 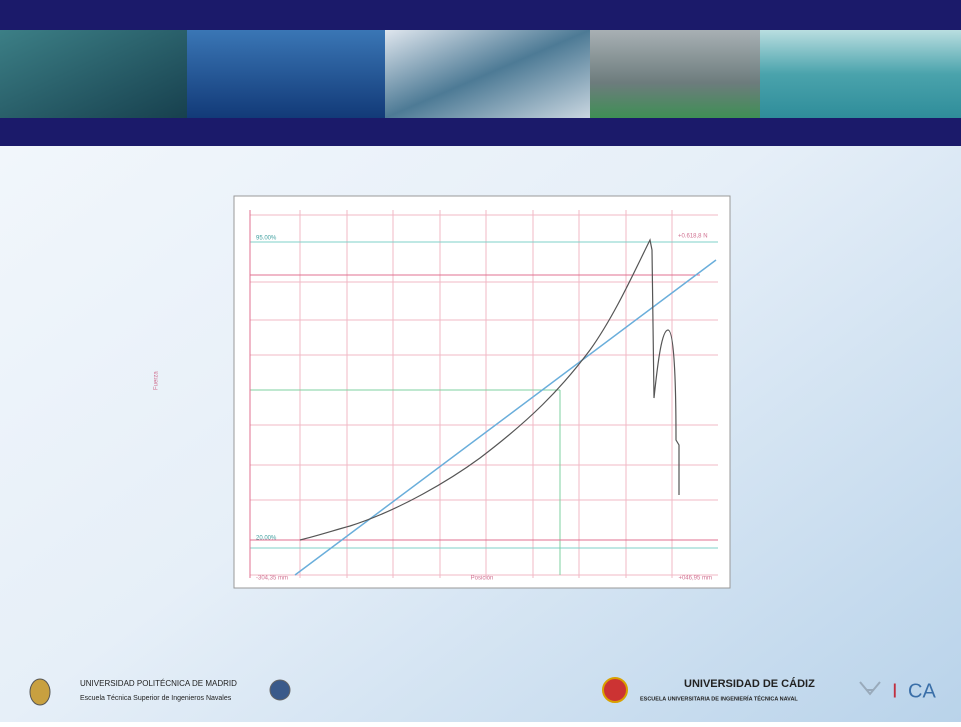 What do you see at coordinates (895, 691) in the screenshot?
I see `ica-i: I` at bounding box center [895, 691].